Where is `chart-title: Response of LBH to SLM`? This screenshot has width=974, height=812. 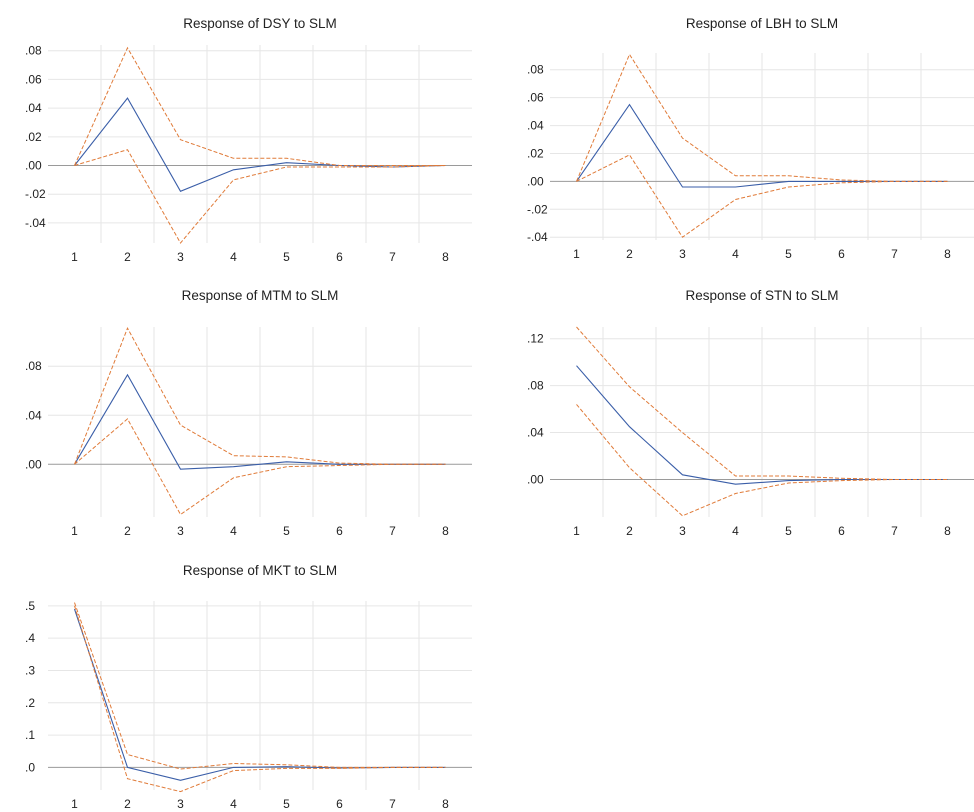 chart-title: Response of LBH to SLM is located at coordinates (762, 23).